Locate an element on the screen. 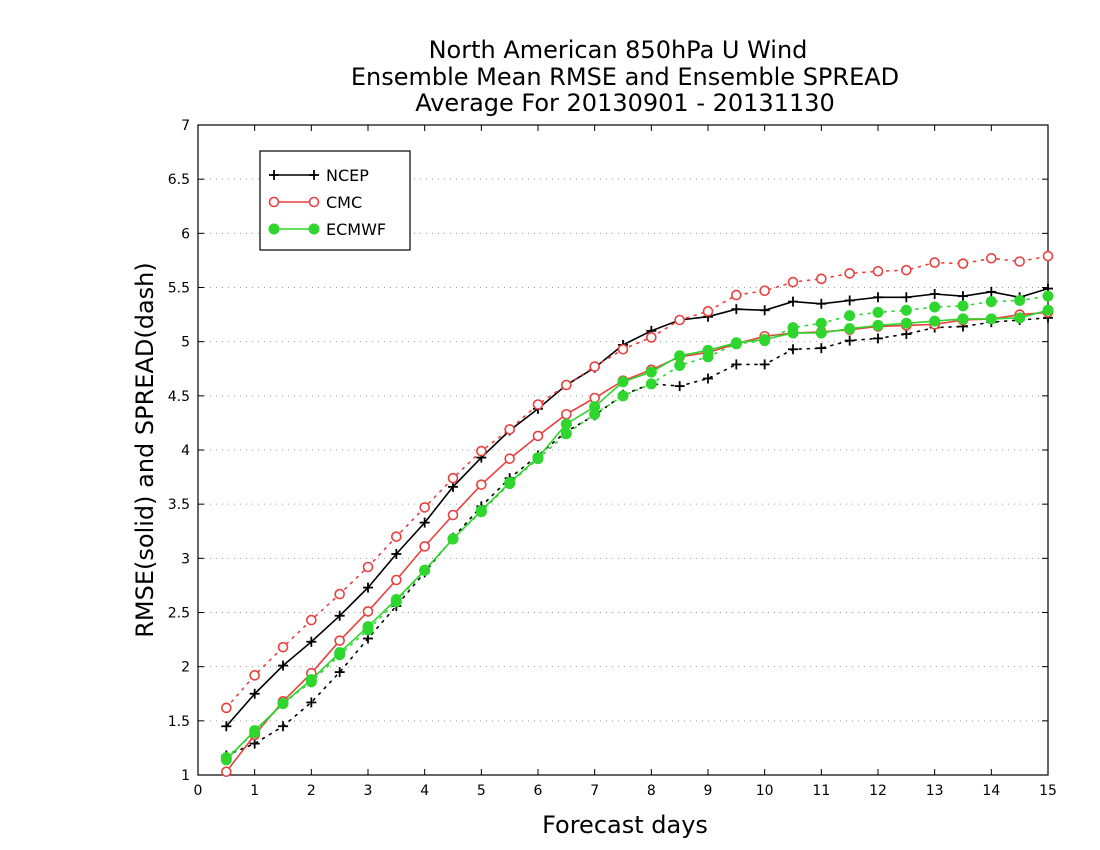 This screenshot has width=1100, height=850. x-tick-label: 10 is located at coordinates (765, 791).